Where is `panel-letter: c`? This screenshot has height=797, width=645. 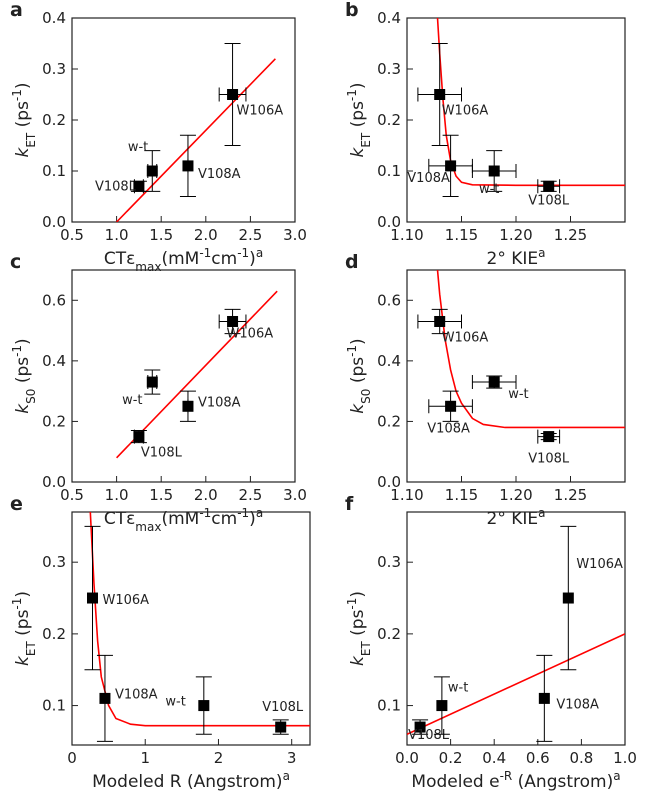 panel-letter: c is located at coordinates (15, 262).